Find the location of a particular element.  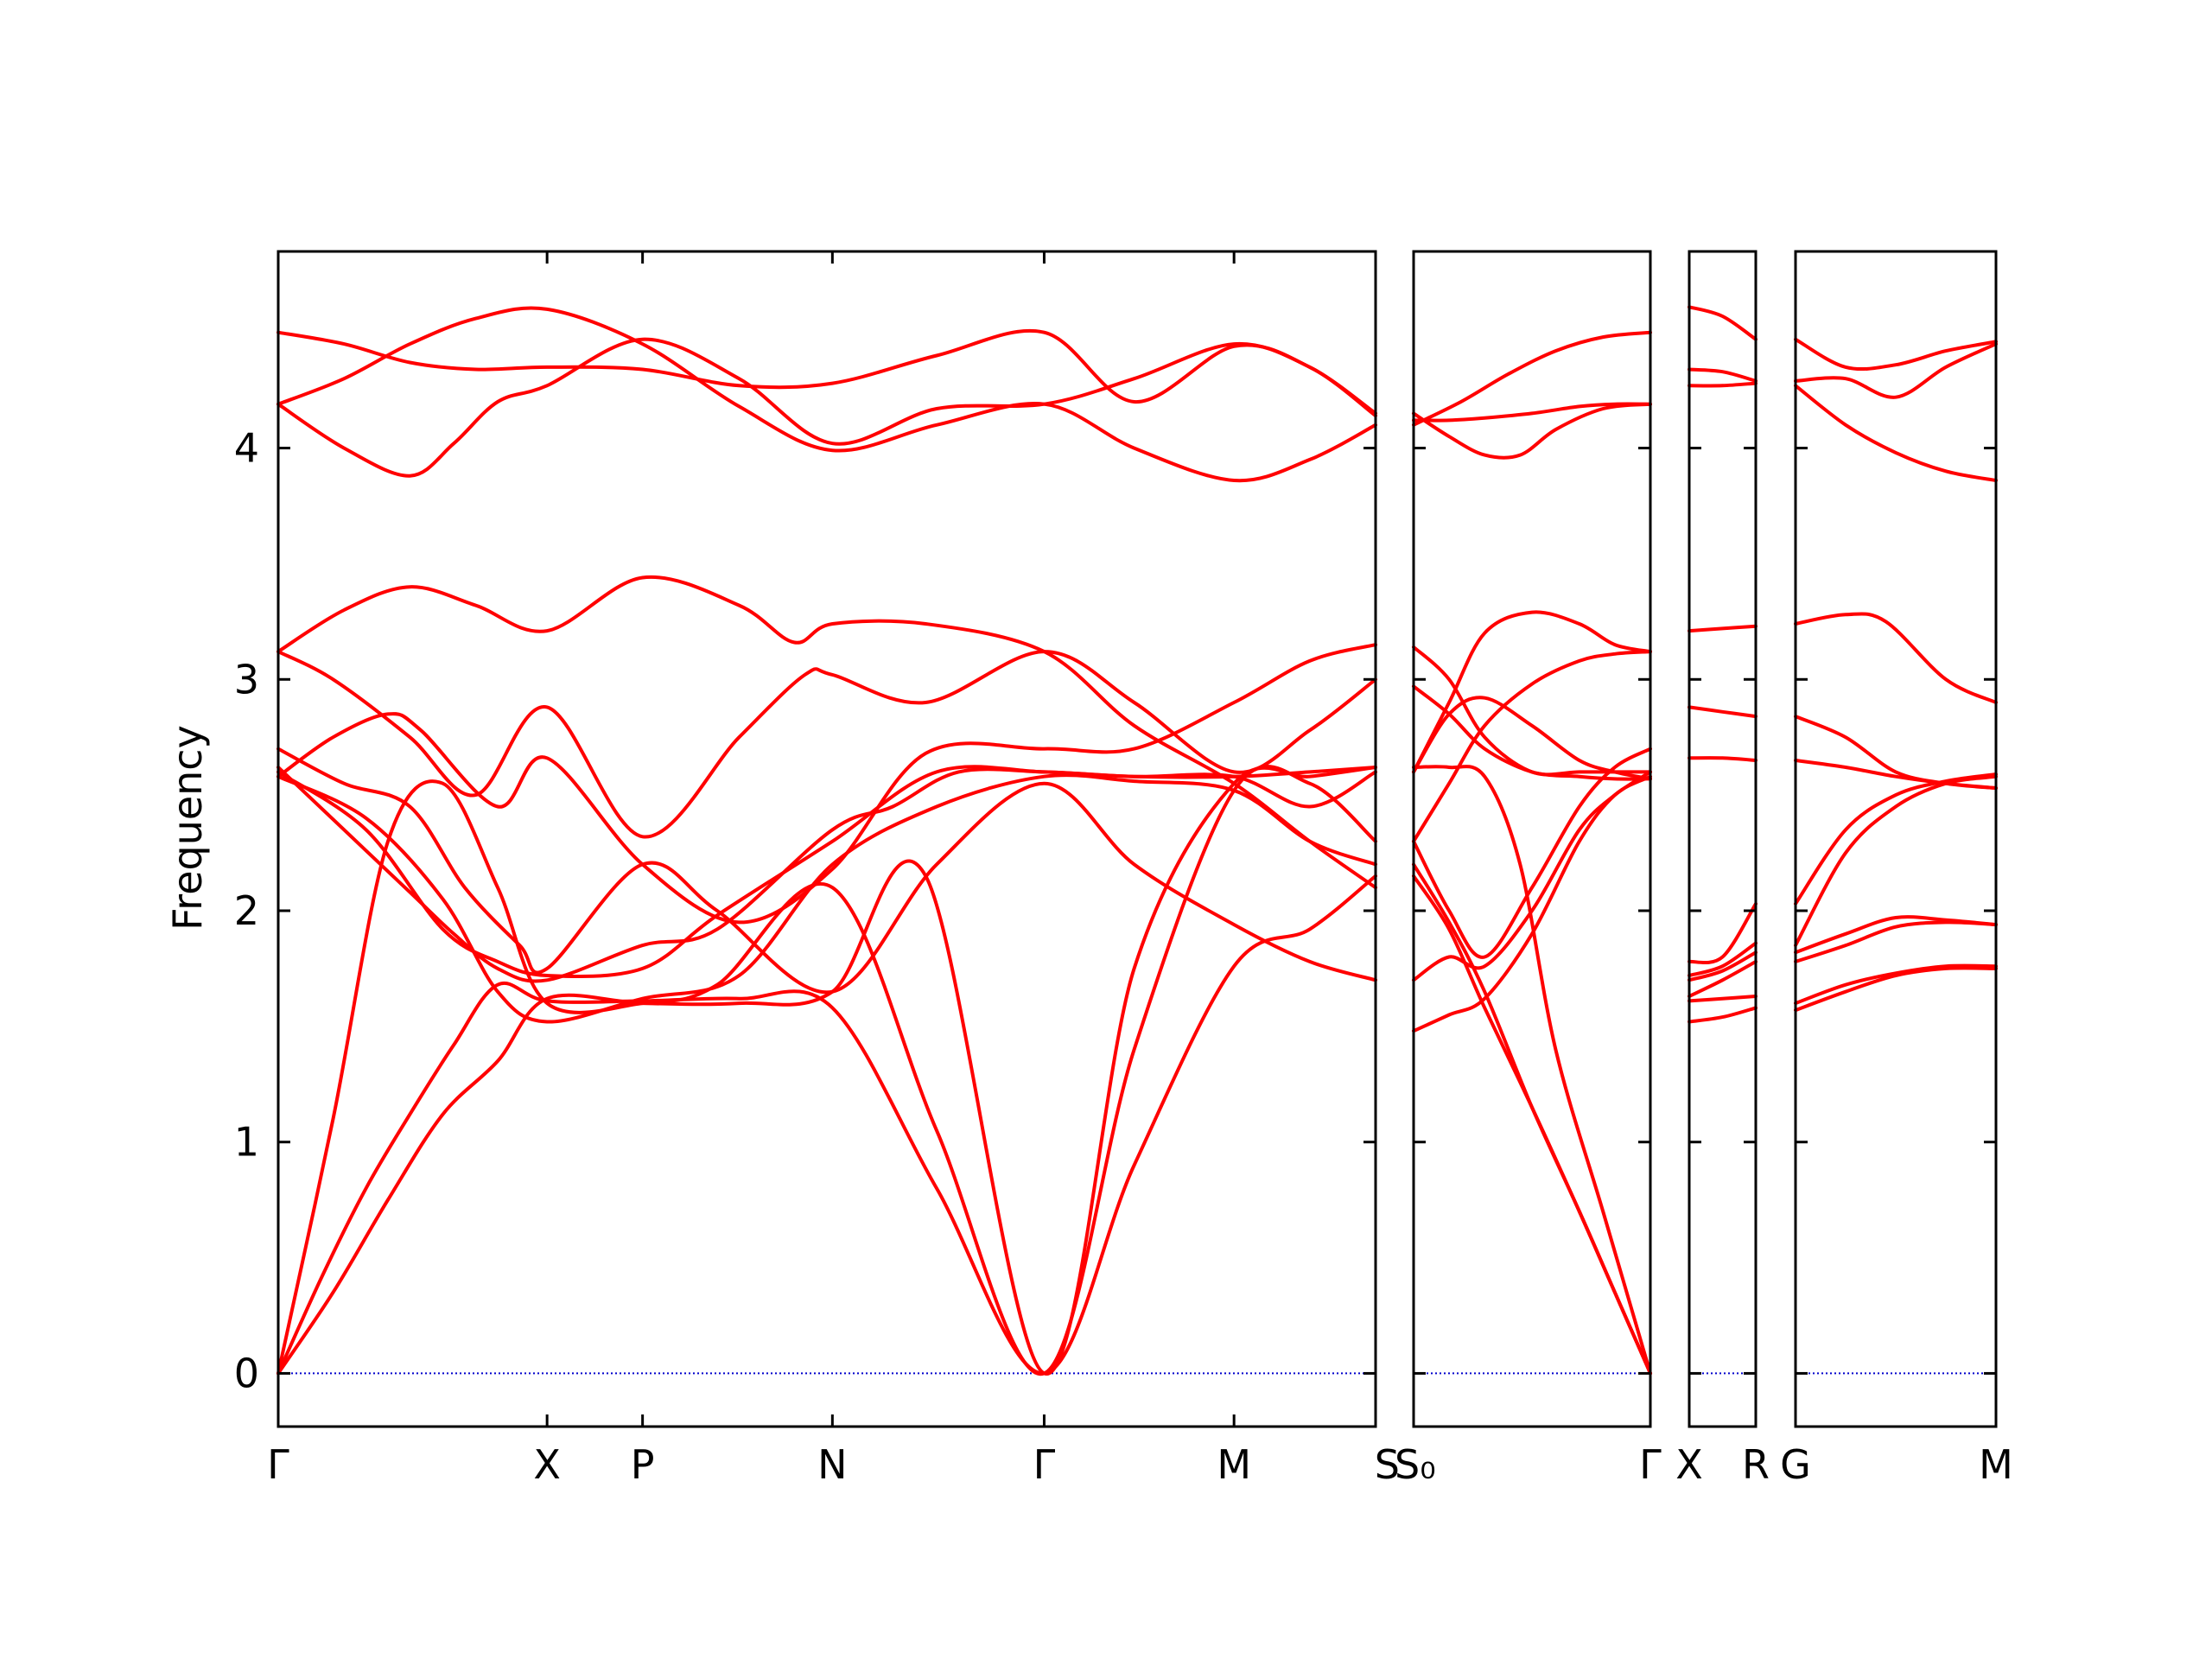

y-tick-label: 4 is located at coordinates (246, 448).